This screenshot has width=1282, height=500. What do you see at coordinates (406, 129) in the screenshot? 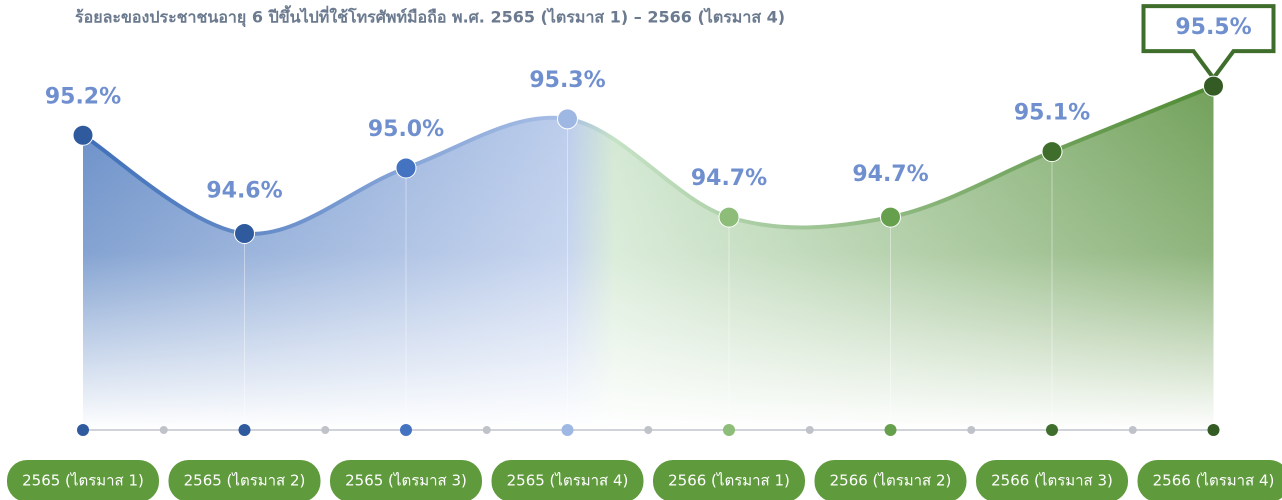
I see `value-label: 95.0%` at bounding box center [406, 129].